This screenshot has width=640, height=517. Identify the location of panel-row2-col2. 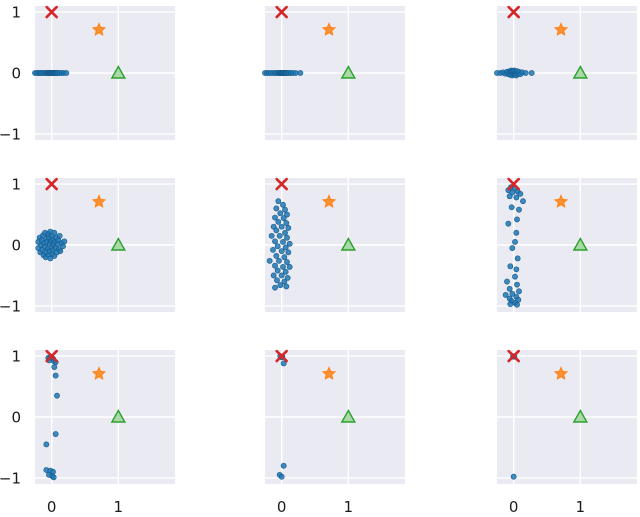
(335, 244).